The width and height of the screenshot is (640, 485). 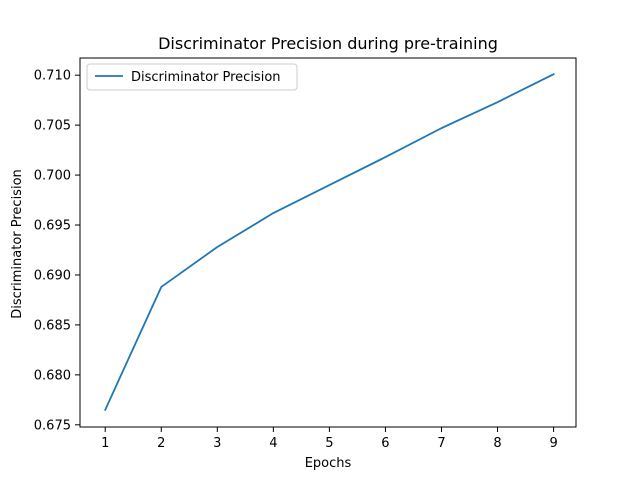 What do you see at coordinates (52, 226) in the screenshot?
I see `y-tick-label: 0.695` at bounding box center [52, 226].